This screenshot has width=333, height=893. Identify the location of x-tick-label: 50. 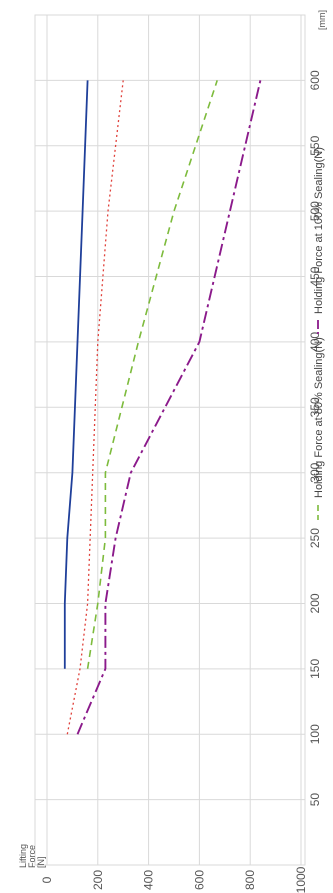
(315, 800).